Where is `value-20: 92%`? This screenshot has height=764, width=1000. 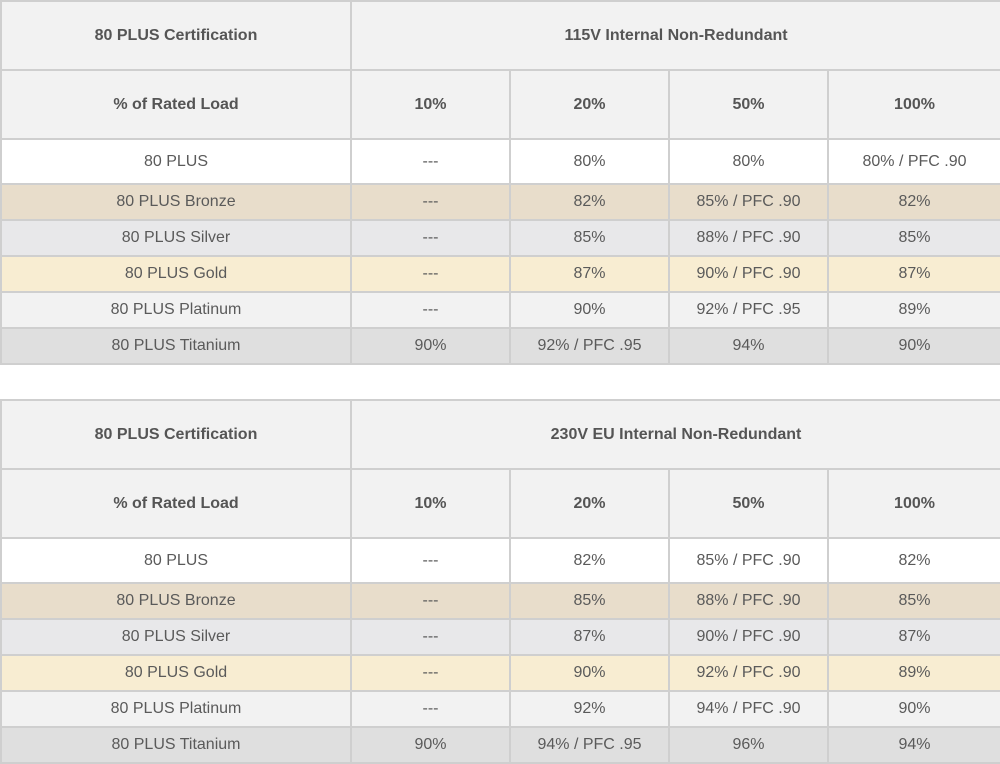
value-20: 92% is located at coordinates (589, 709).